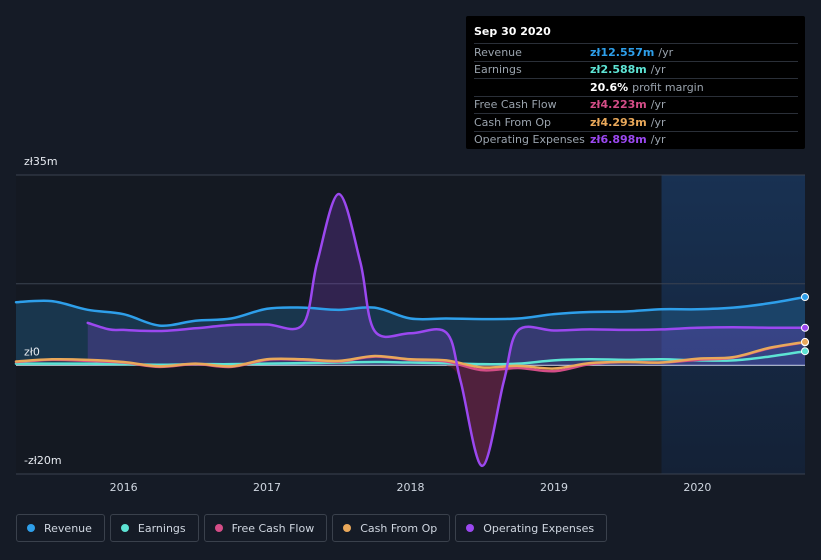 This screenshot has height=560, width=821. I want to click on legend-item-free-cash-flow: Free Cash Flow, so click(265, 528).